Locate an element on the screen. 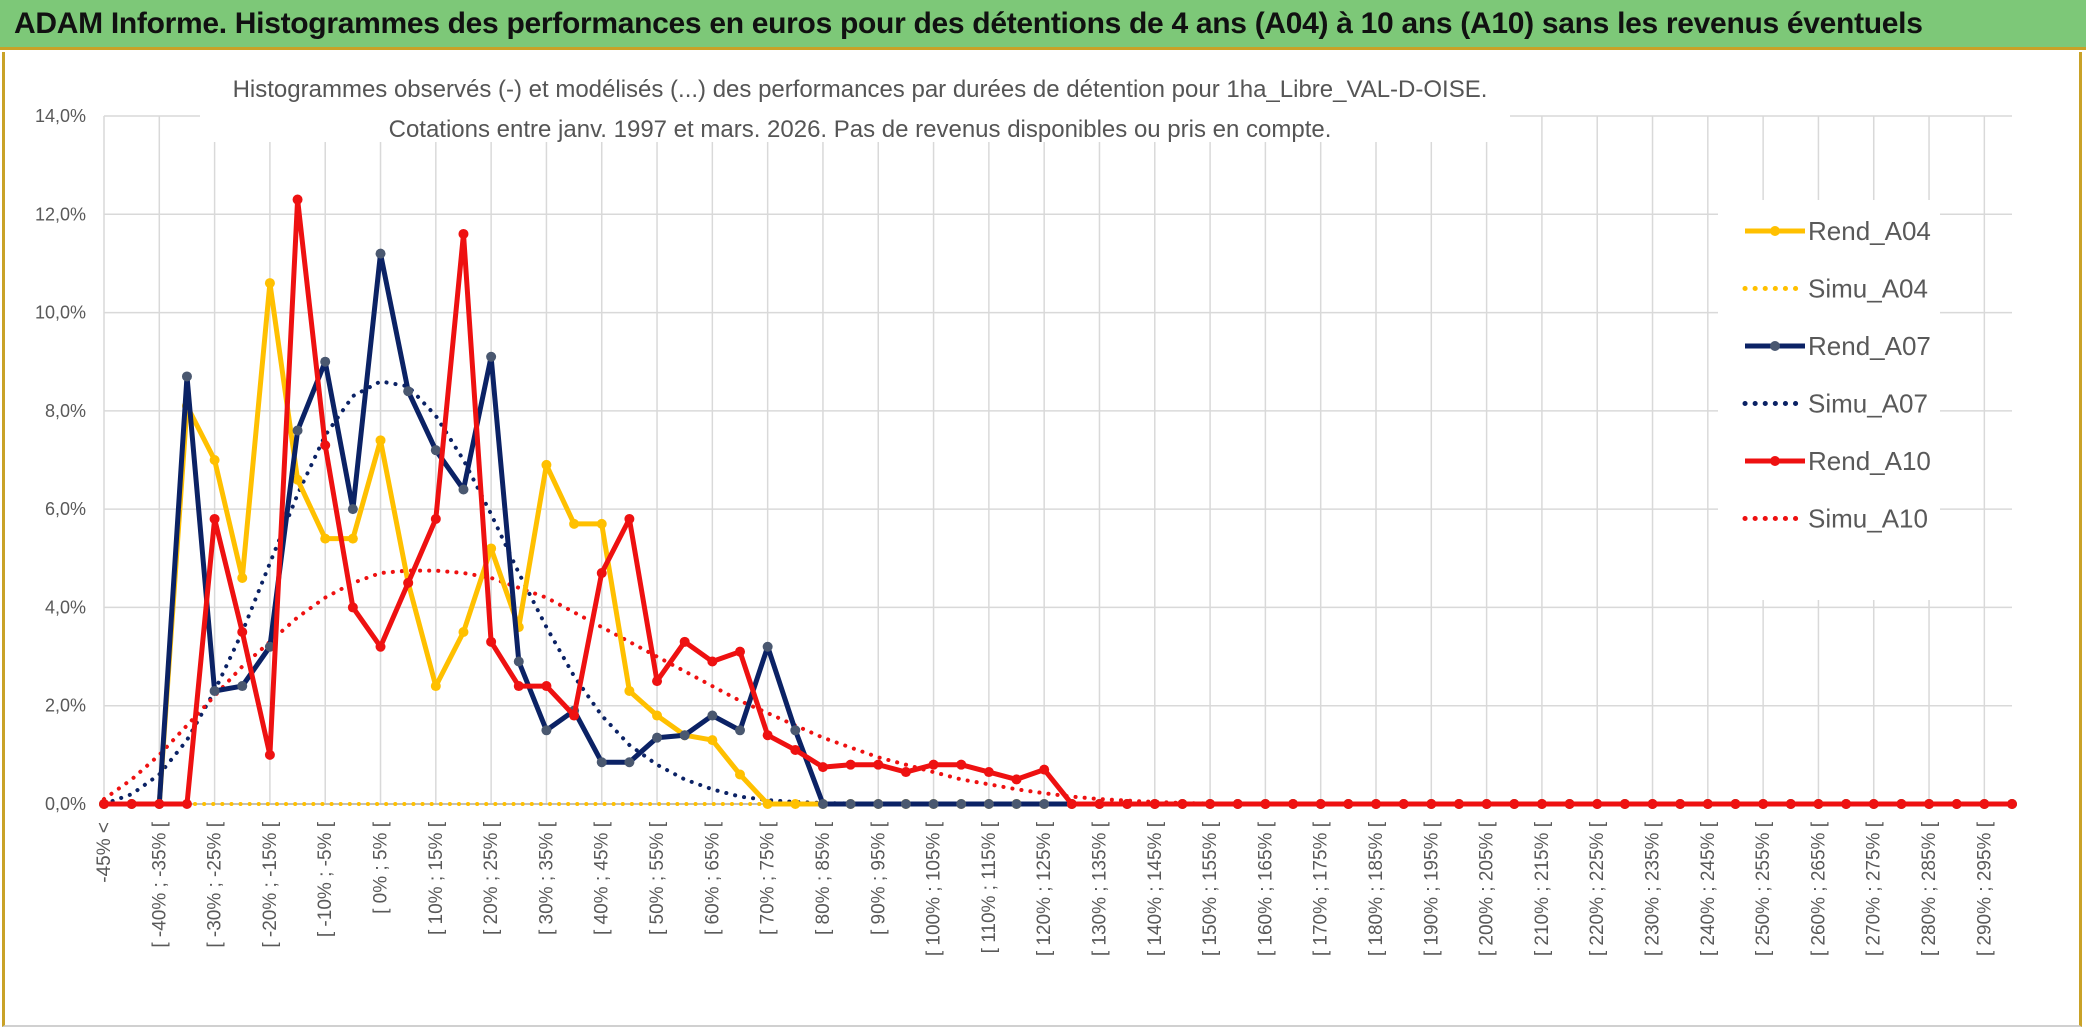 The height and width of the screenshot is (1036, 2086). legend-item: Simu_A07 is located at coordinates (1835, 404).